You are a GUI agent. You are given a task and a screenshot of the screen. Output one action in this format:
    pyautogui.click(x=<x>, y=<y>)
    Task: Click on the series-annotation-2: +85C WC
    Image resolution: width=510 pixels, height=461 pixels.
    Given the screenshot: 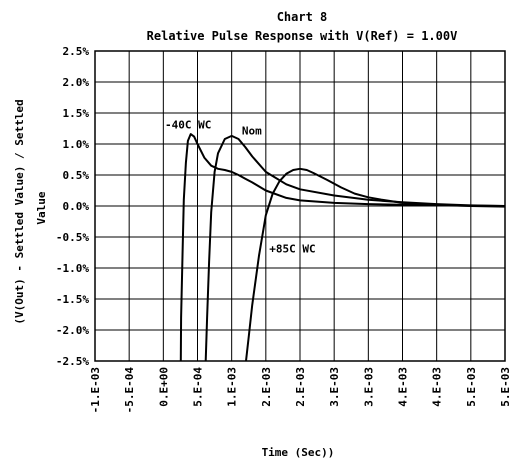 What is the action you would take?
    pyautogui.click(x=292, y=249)
    